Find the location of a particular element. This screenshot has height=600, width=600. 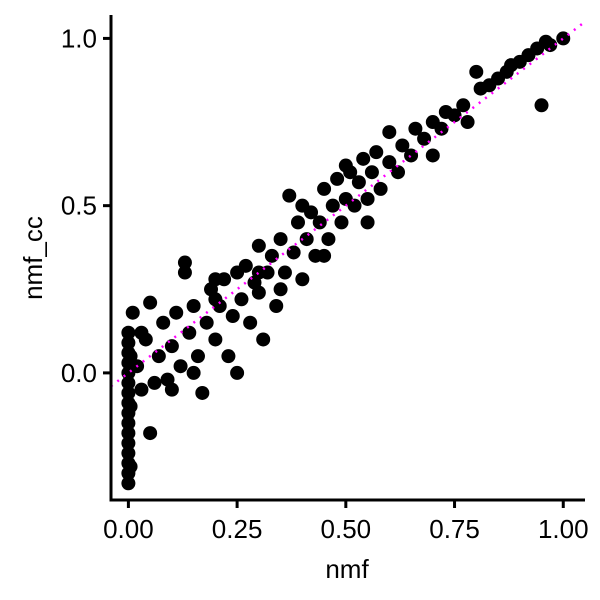

y-axis-title: nmf_cc is located at coordinates (33, 258).